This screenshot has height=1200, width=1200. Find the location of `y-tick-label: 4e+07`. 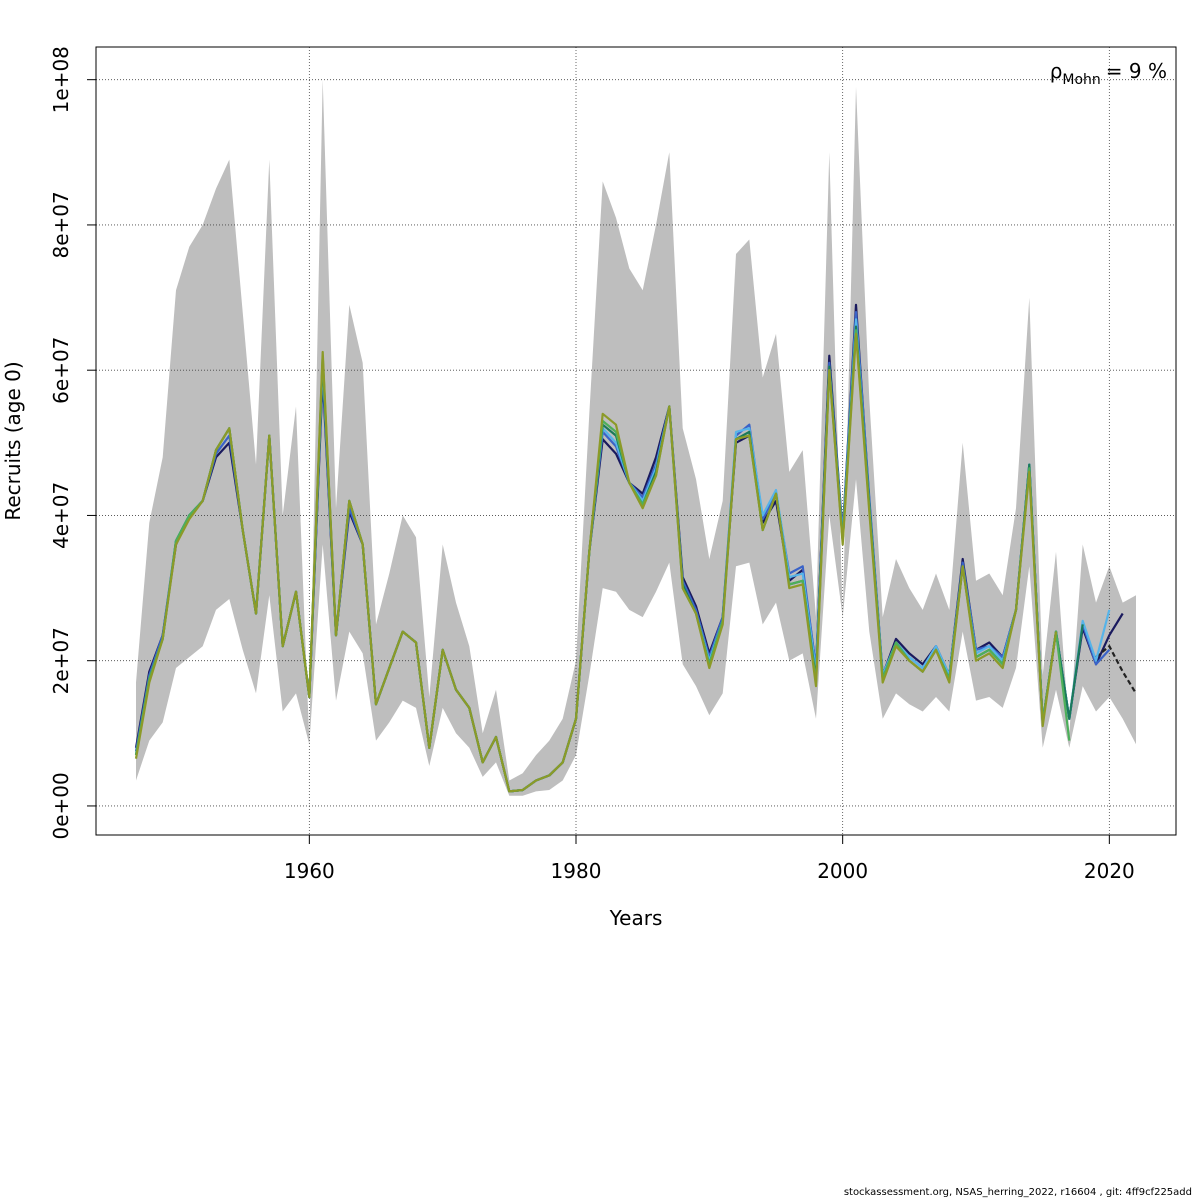

y-tick-label: 4e+07 is located at coordinates (61, 515).